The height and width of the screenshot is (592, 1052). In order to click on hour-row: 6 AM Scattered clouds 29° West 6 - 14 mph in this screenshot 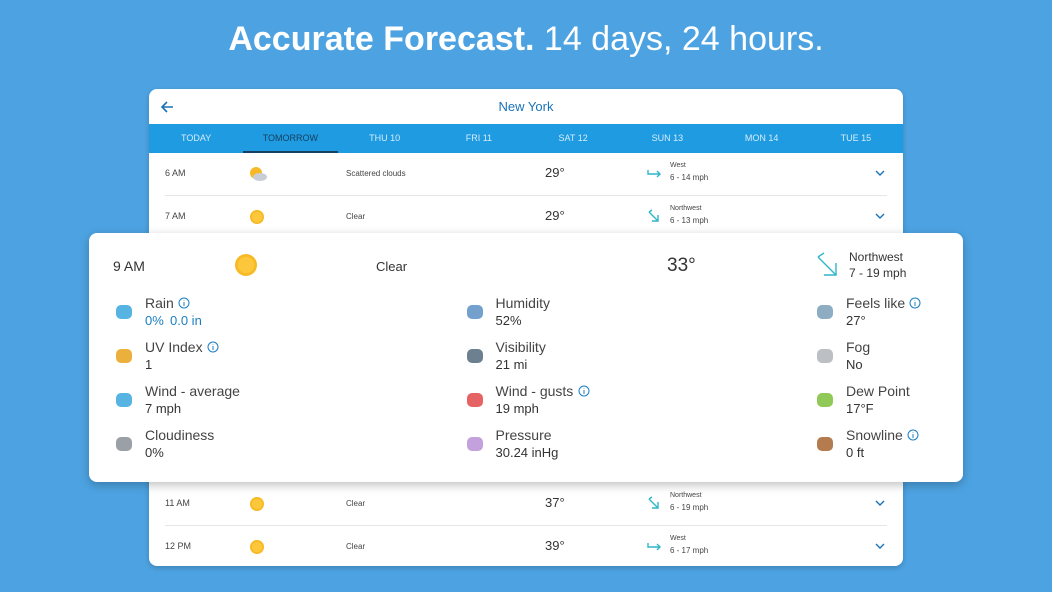, I will do `click(526, 174)`.